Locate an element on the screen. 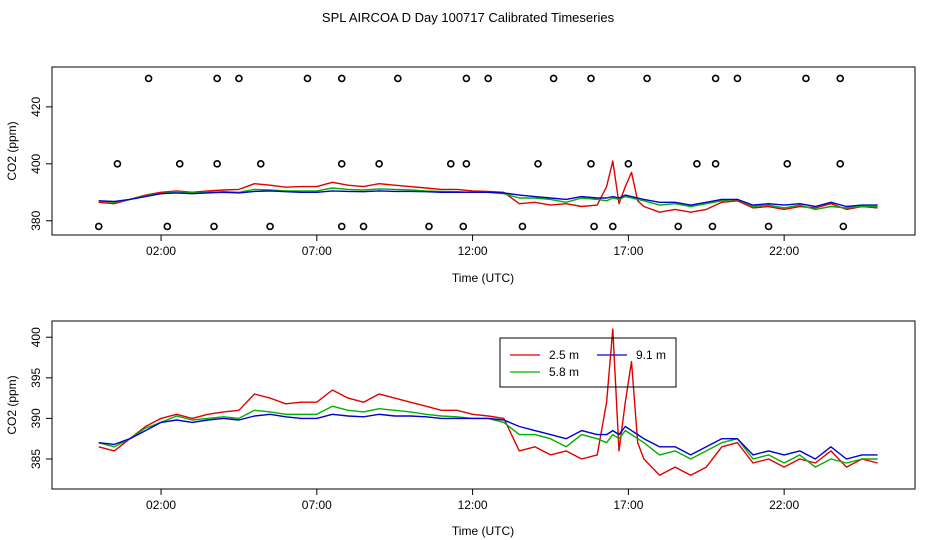 This screenshot has height=540, width=936. y-tick-label: 380 is located at coordinates (36, 220).